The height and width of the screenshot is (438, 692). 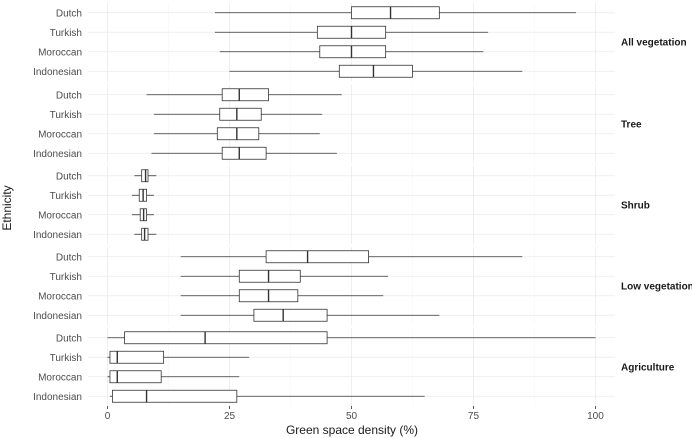 I want to click on facet-strip-label: Tree, so click(x=631, y=125).